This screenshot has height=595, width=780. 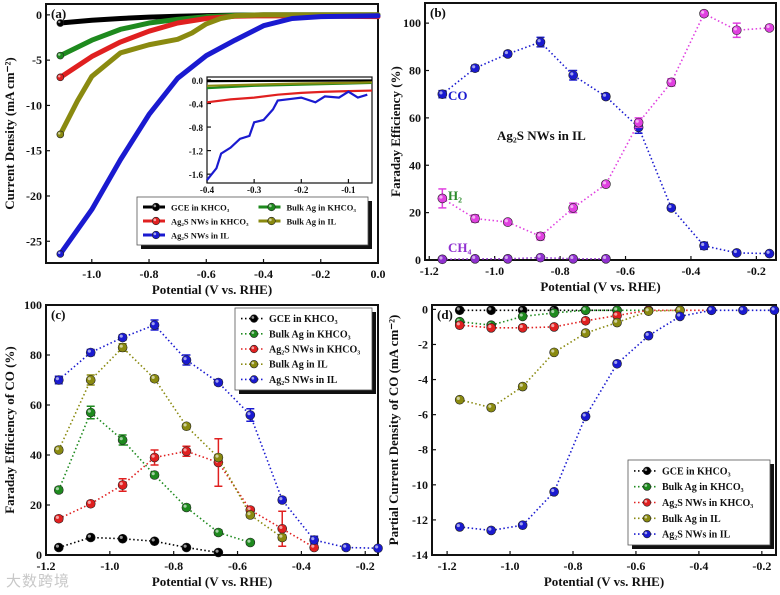 I want to click on x-axis-label: Potential (V vs. RHE), so click(x=604, y=581).